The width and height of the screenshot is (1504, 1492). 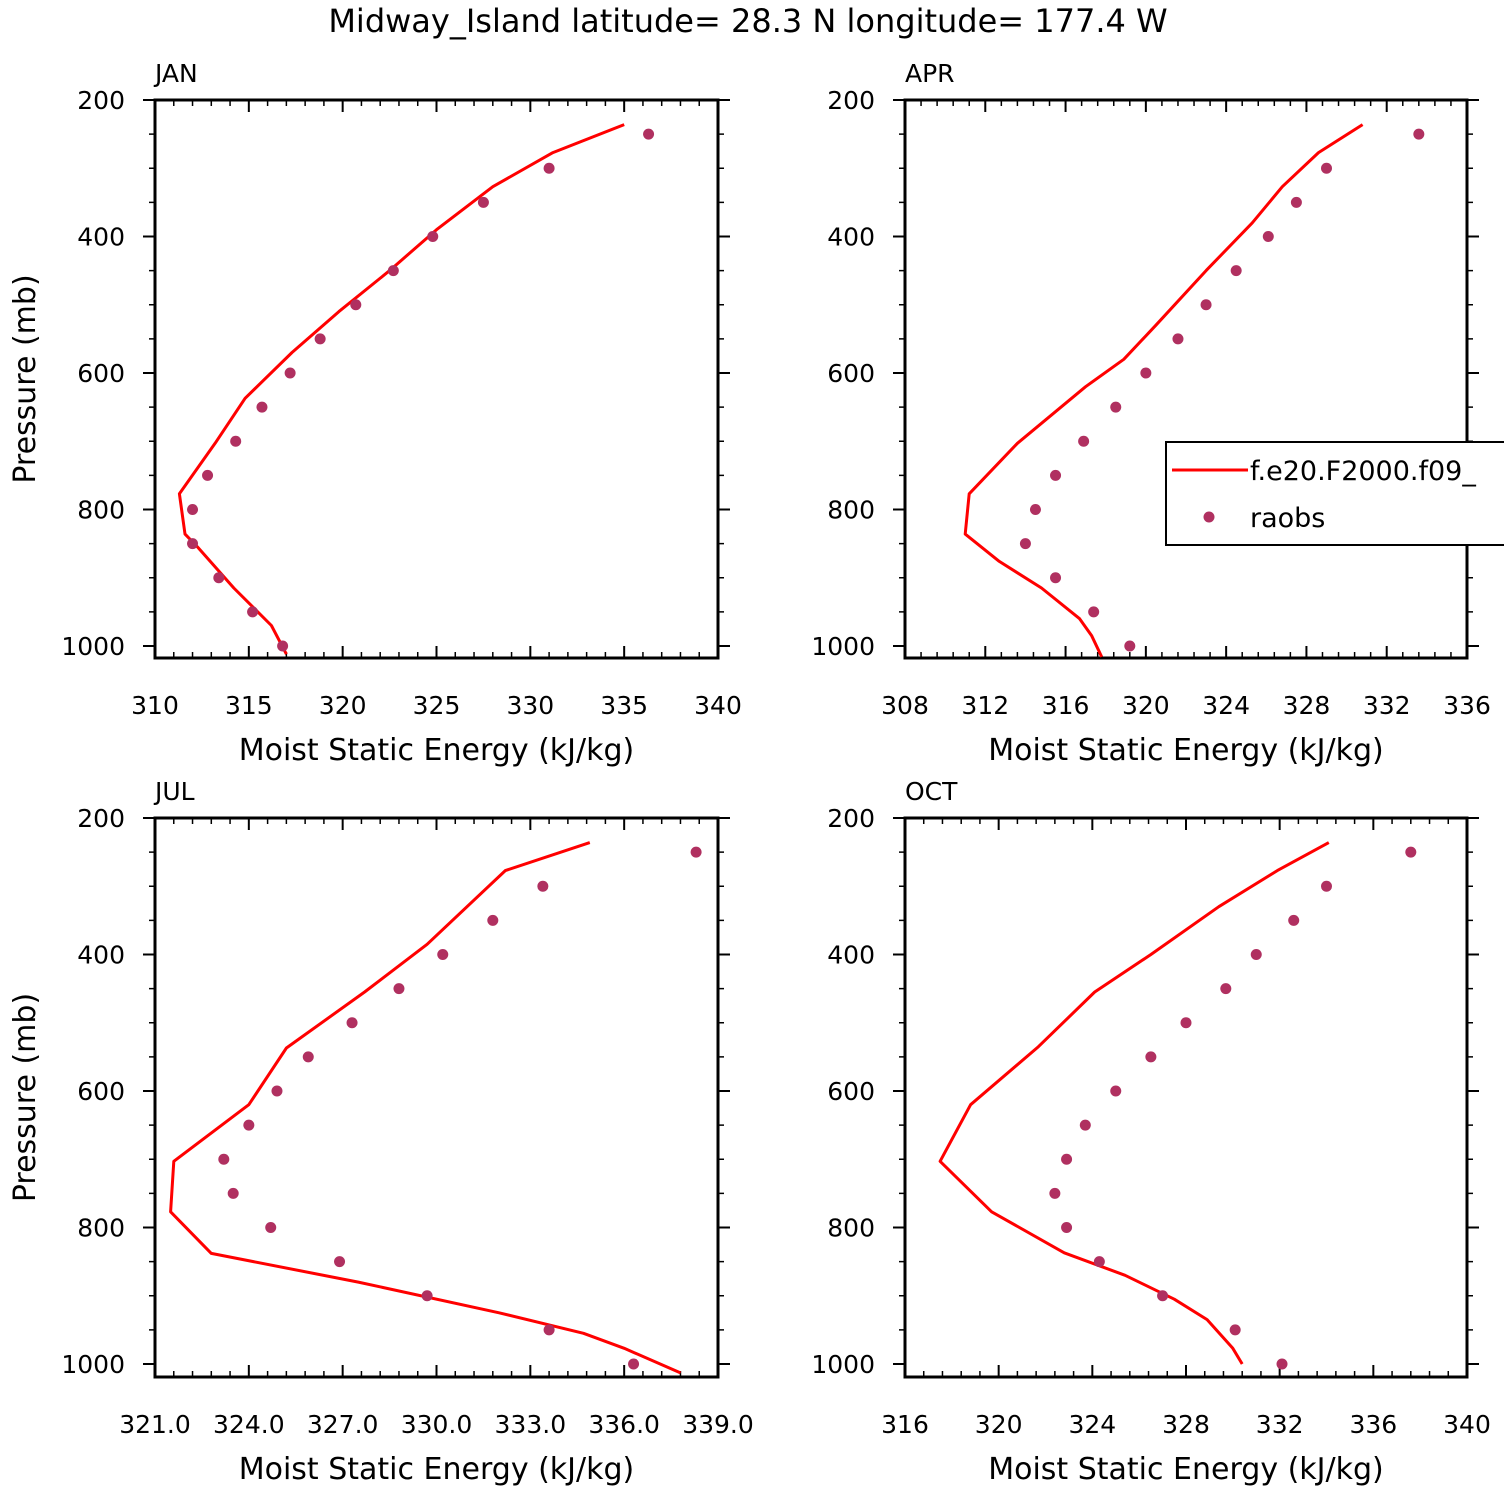 What do you see at coordinates (155, 1424) in the screenshot?
I see `x-tick-label: 321.0` at bounding box center [155, 1424].